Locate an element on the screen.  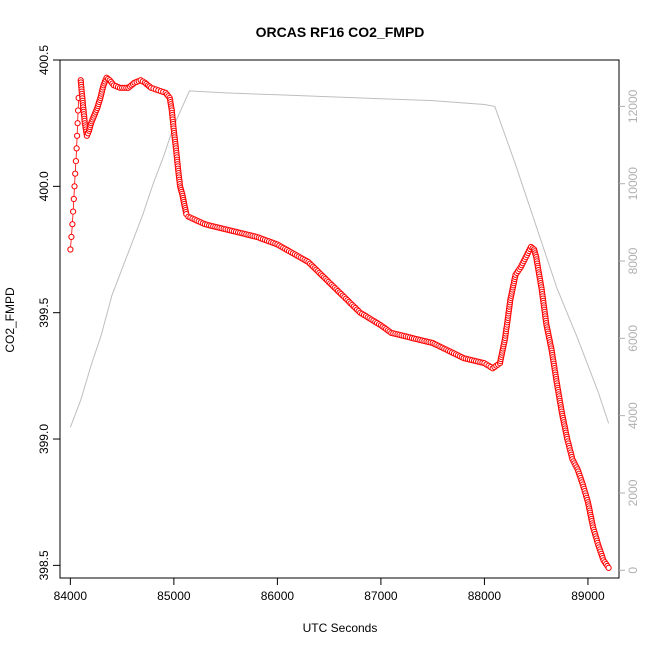
y2-tick-label: 2000 is located at coordinates (633, 492).